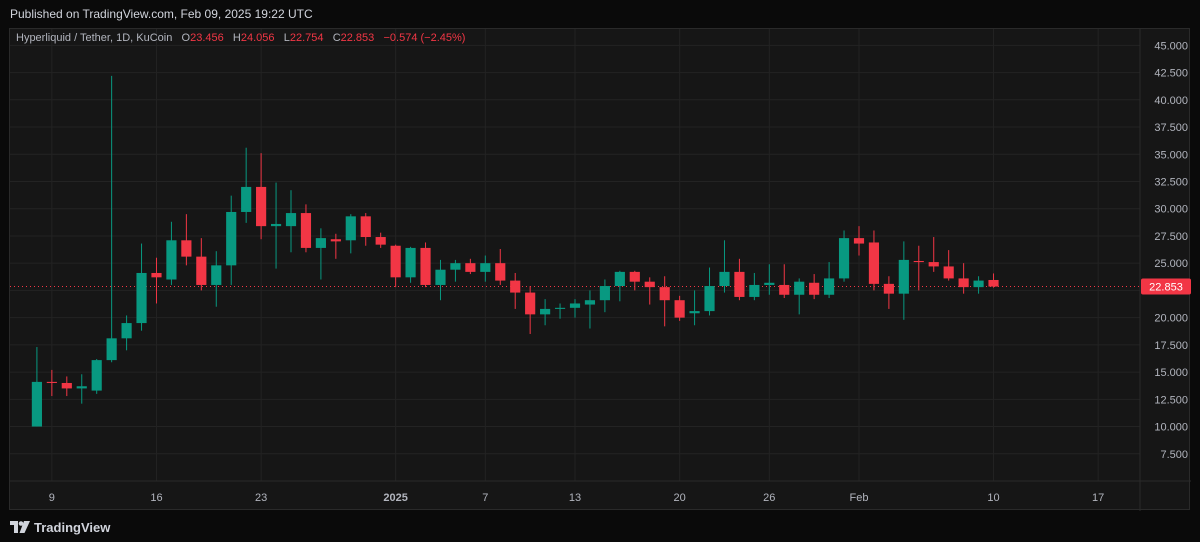 The image size is (1200, 542). I want to click on x-tick-label: 17, so click(1098, 498).